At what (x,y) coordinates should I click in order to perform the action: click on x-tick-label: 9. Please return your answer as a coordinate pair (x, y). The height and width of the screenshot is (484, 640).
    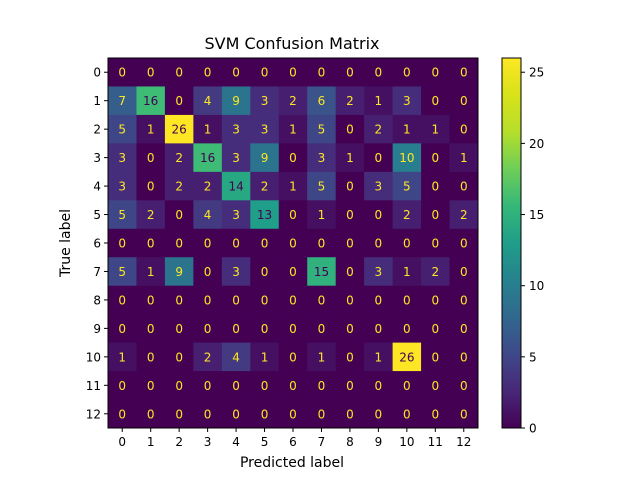
    Looking at the image, I should click on (379, 442).